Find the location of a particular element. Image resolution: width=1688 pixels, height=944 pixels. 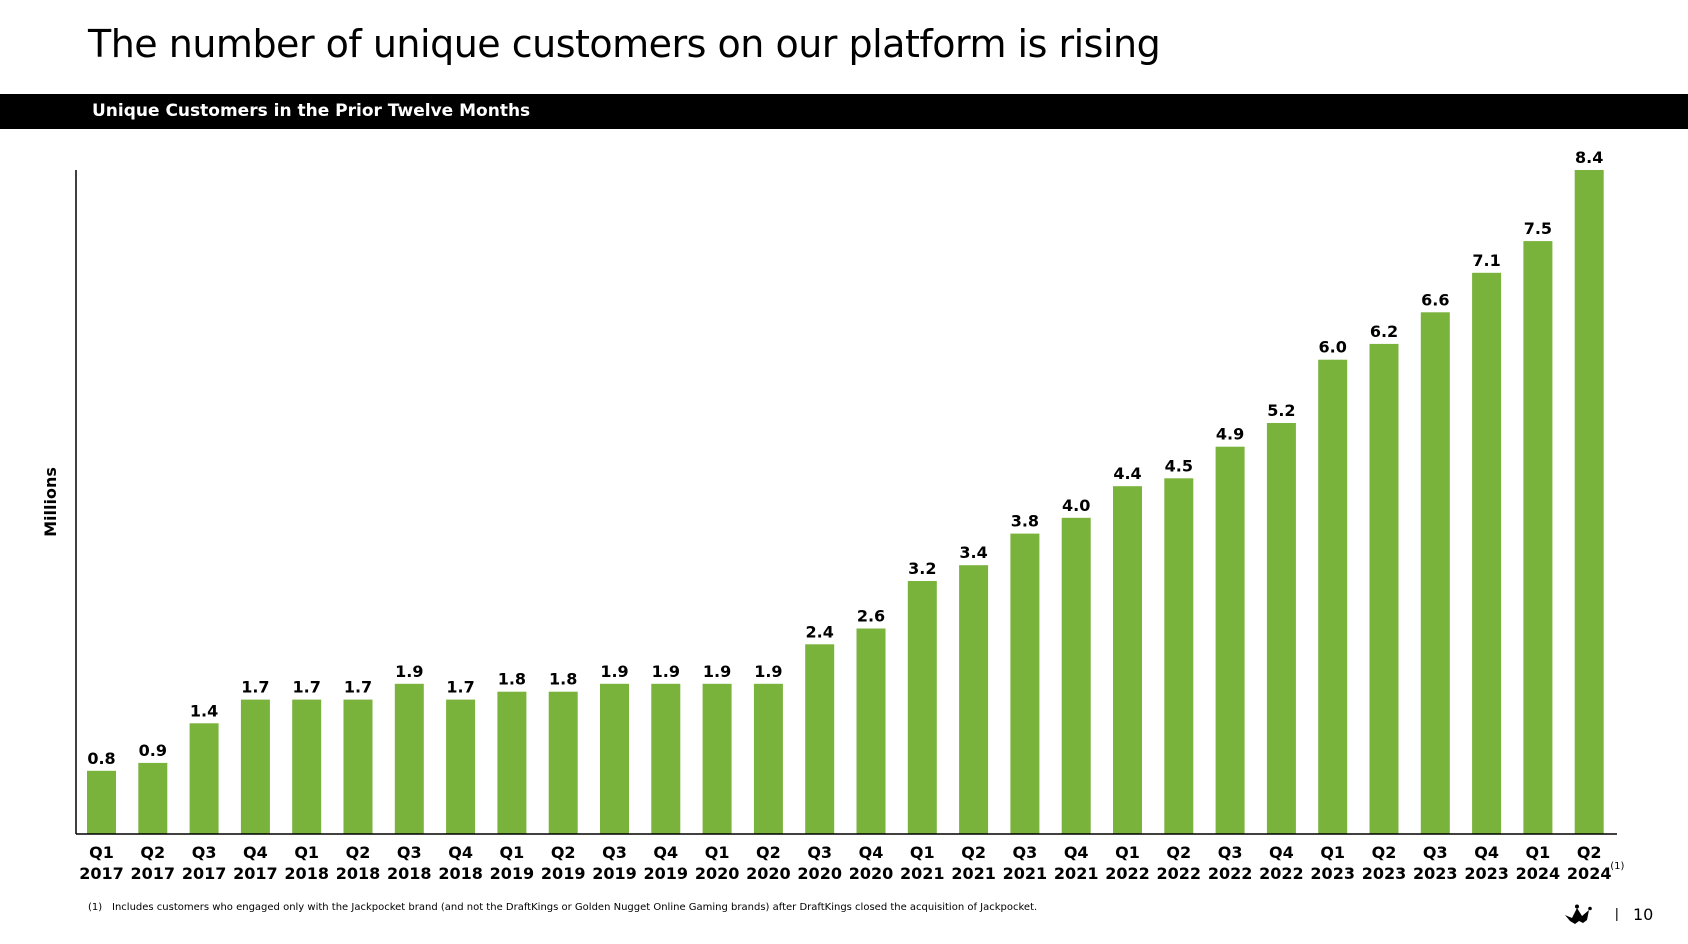

tick-label-year-21: 2022 is located at coordinates (1179, 873).